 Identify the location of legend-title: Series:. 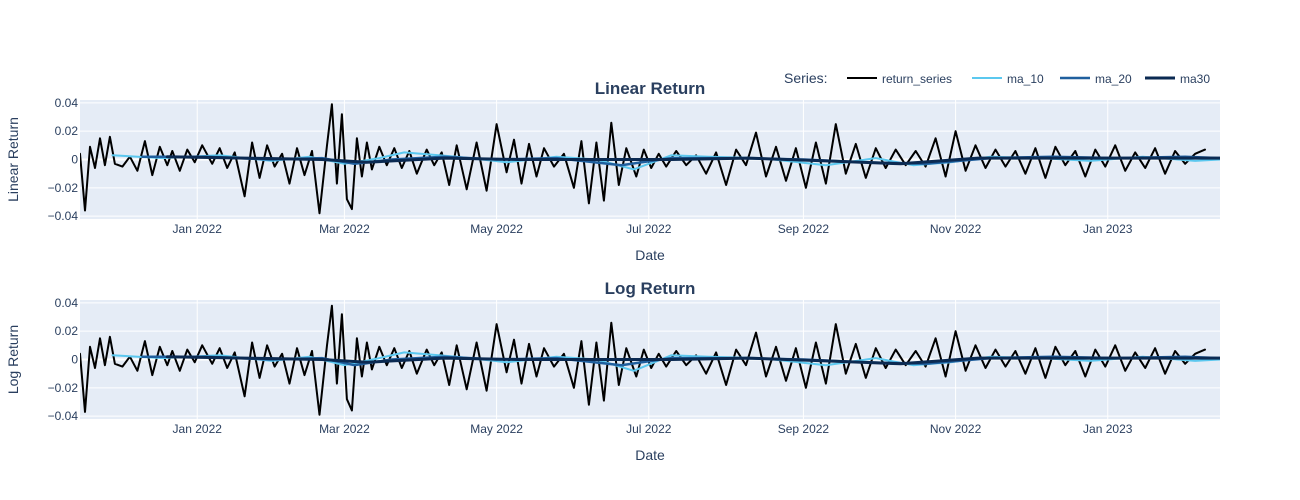
(806, 78).